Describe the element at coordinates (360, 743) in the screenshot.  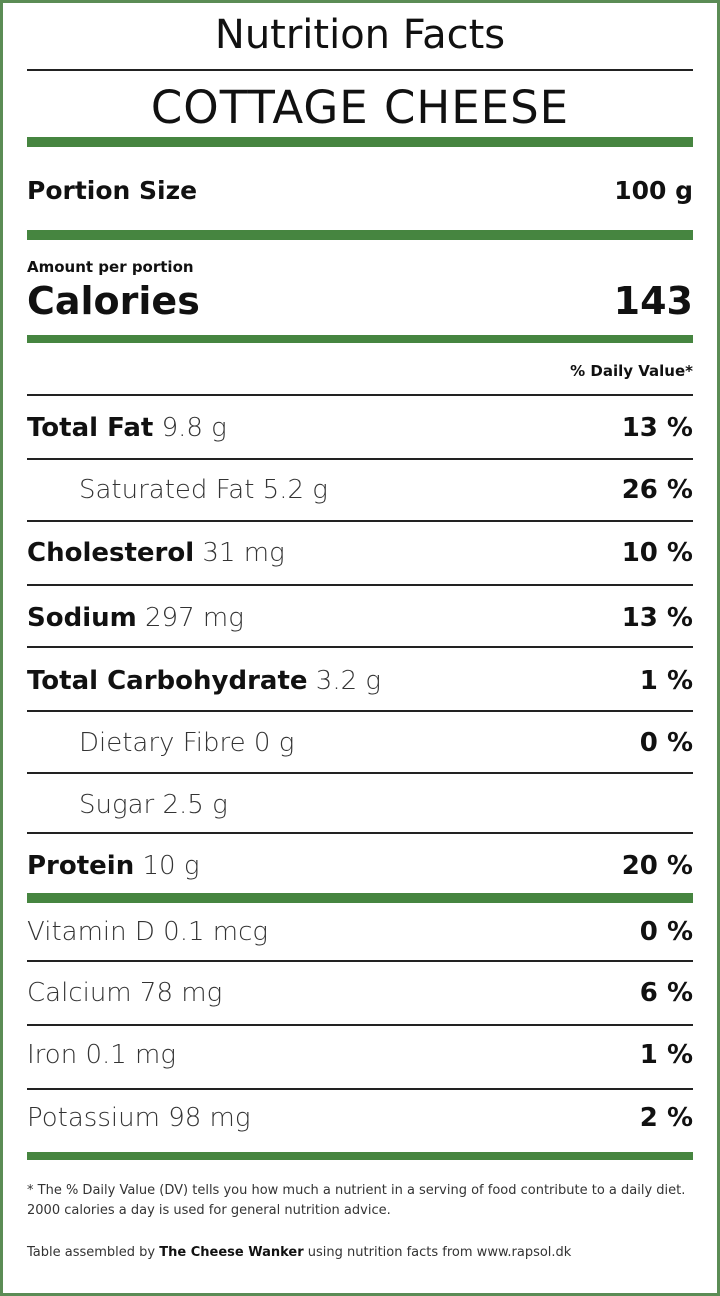
I see `nutrient-row: Dietary Fibre 0 g 0 %` at that location.